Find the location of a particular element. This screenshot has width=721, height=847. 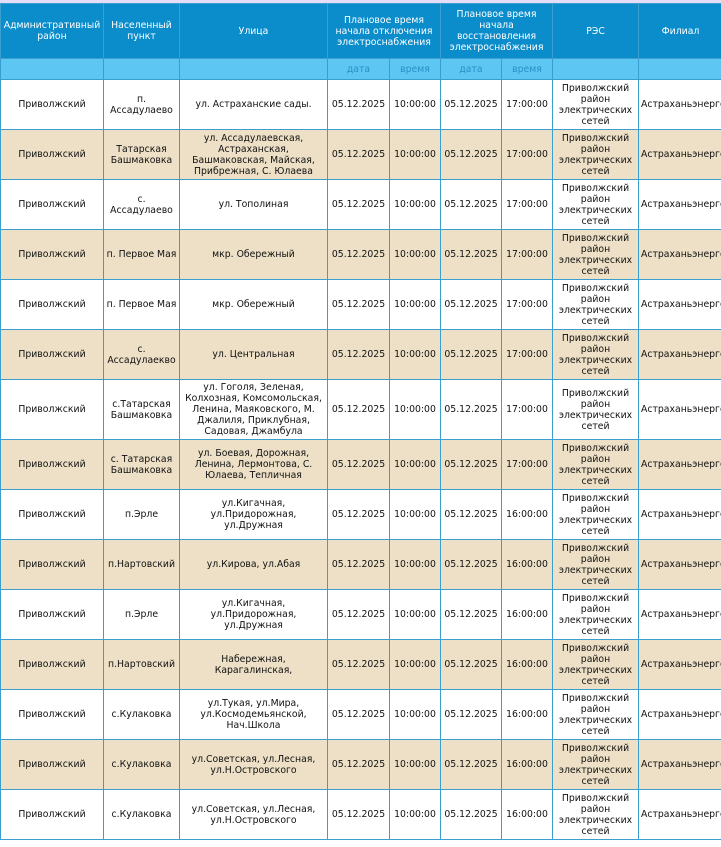

cell-street: ул. Астраханские сады. is located at coordinates (253, 104).